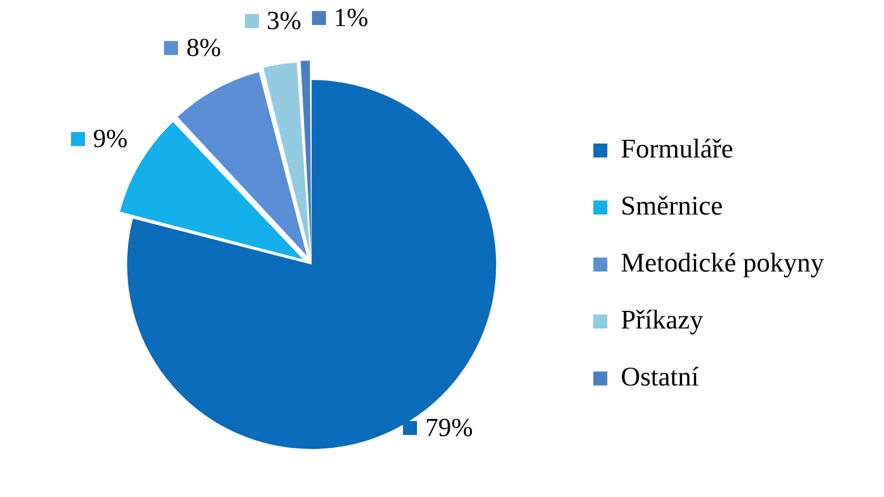 Image resolution: width=884 pixels, height=497 pixels. Describe the element at coordinates (671, 205) in the screenshot. I see `legend-label: Směrnice` at that location.